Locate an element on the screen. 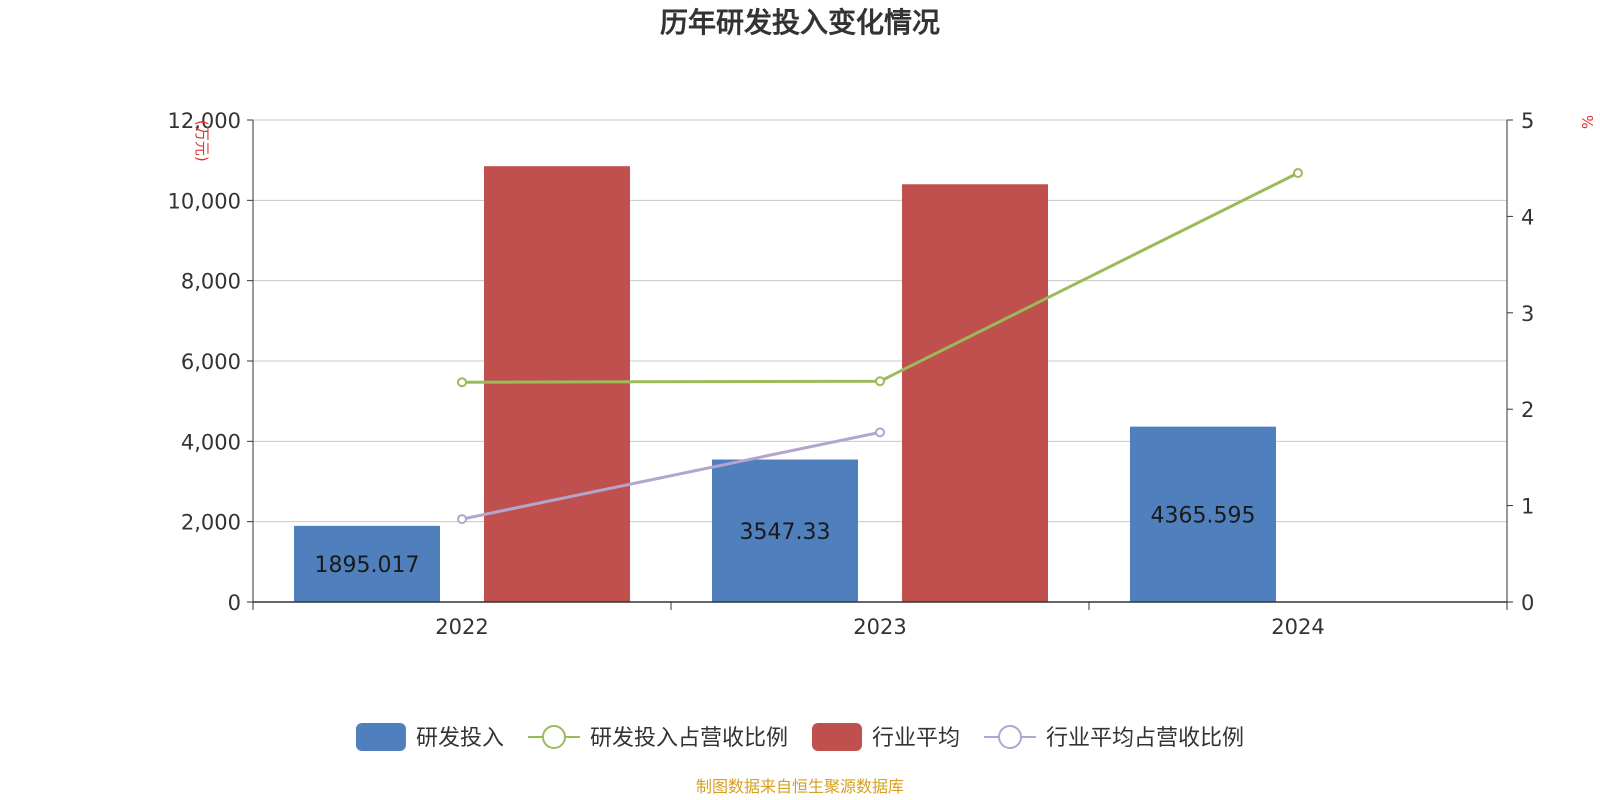  right-axis-unit: % is located at coordinates (1588, 122).